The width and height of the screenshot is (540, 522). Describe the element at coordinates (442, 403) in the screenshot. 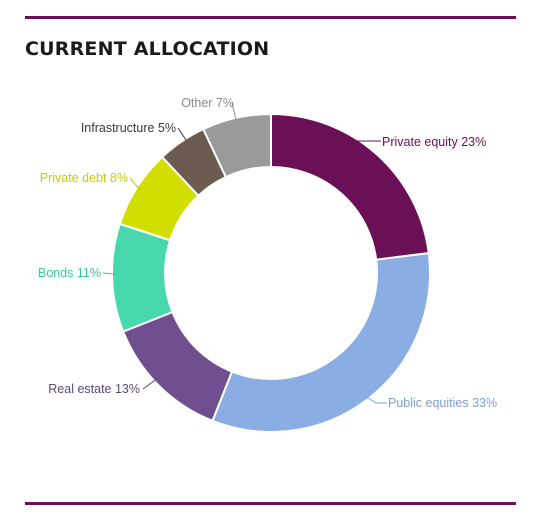

I see `slice-label-public-equities: Public equities 33%` at that location.